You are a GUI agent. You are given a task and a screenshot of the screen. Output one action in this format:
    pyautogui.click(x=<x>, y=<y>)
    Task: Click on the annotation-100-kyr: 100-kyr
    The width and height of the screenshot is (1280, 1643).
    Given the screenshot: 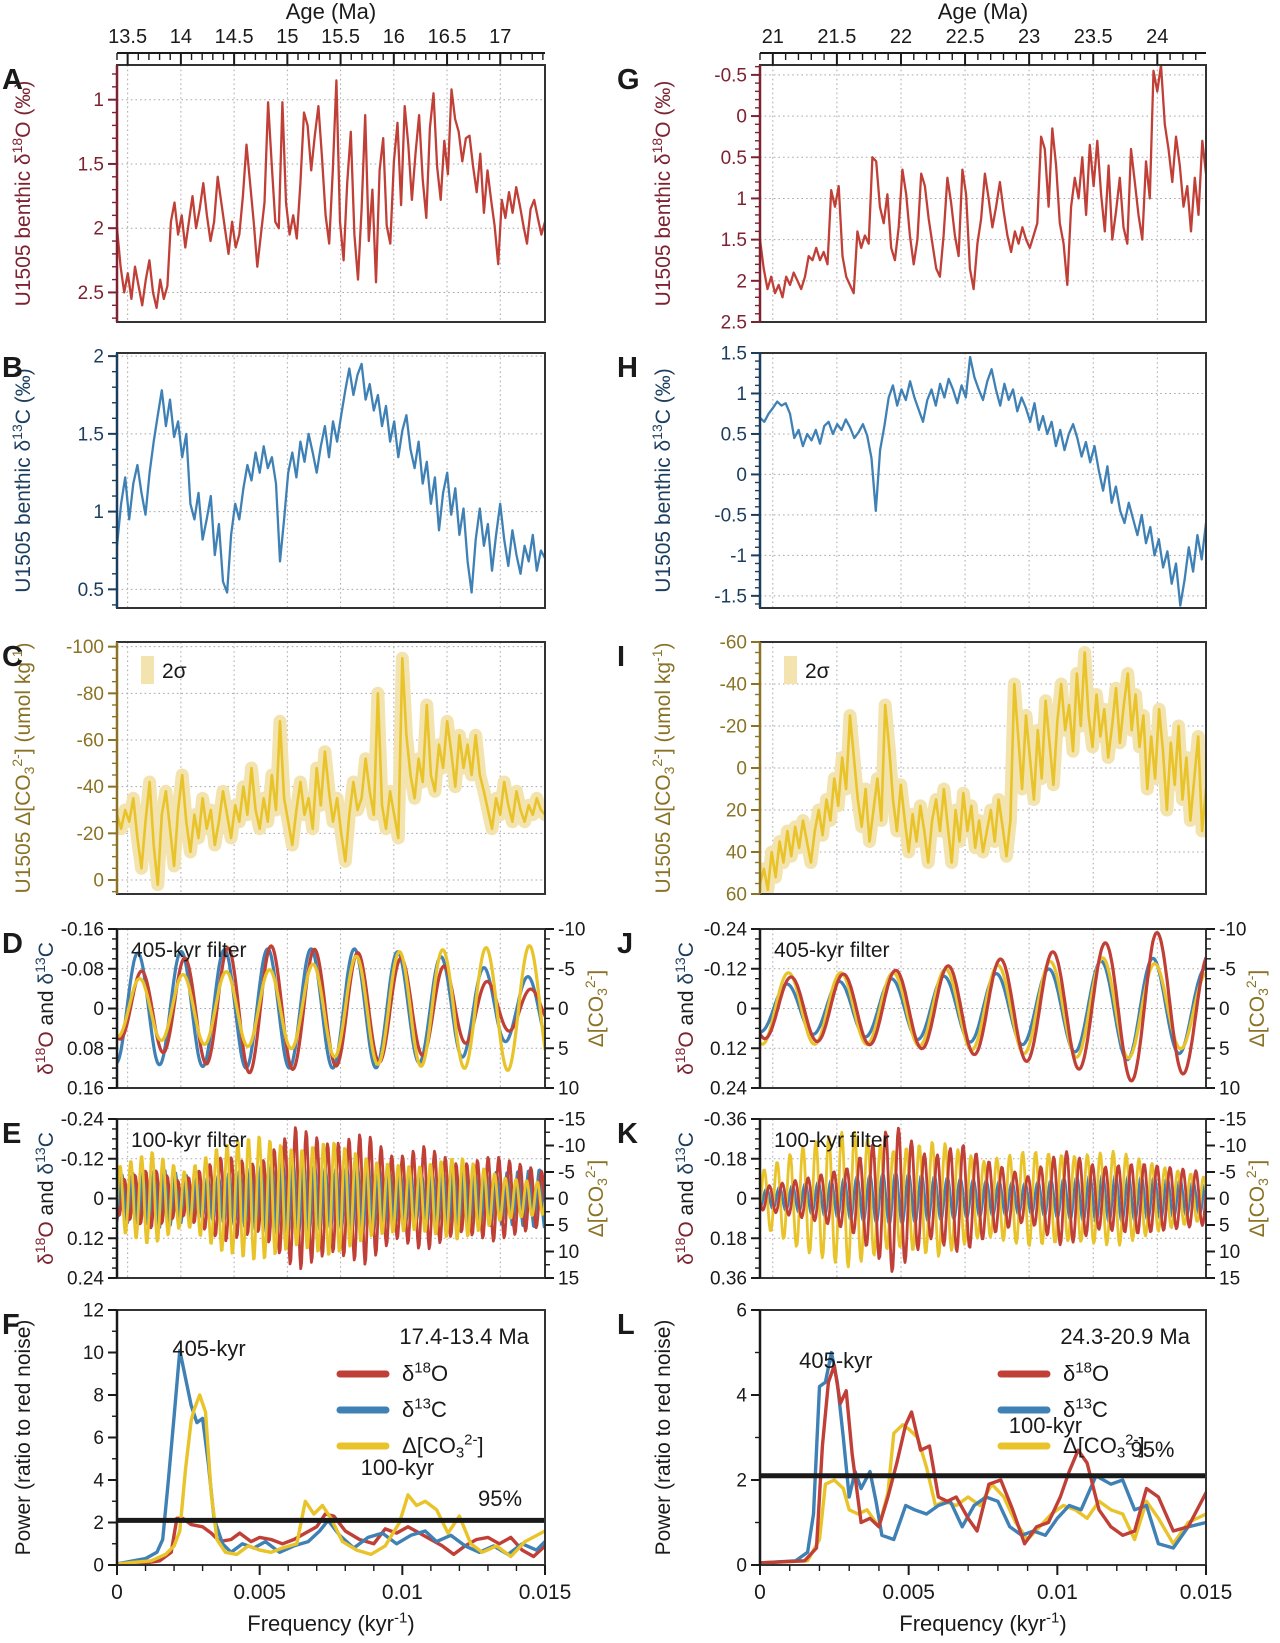 What is the action you would take?
    pyautogui.click(x=397, y=1467)
    